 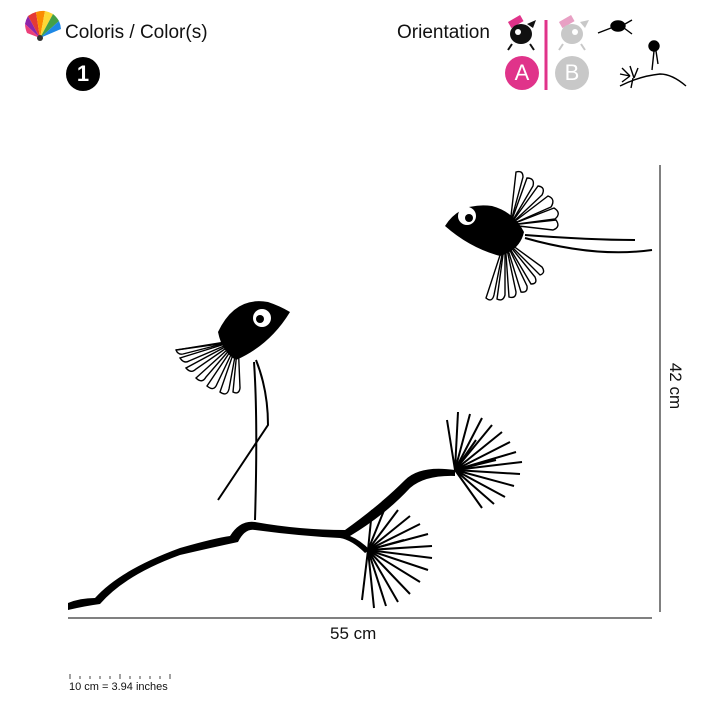 I want to click on orientation-label: Orientation, so click(x=443, y=32).